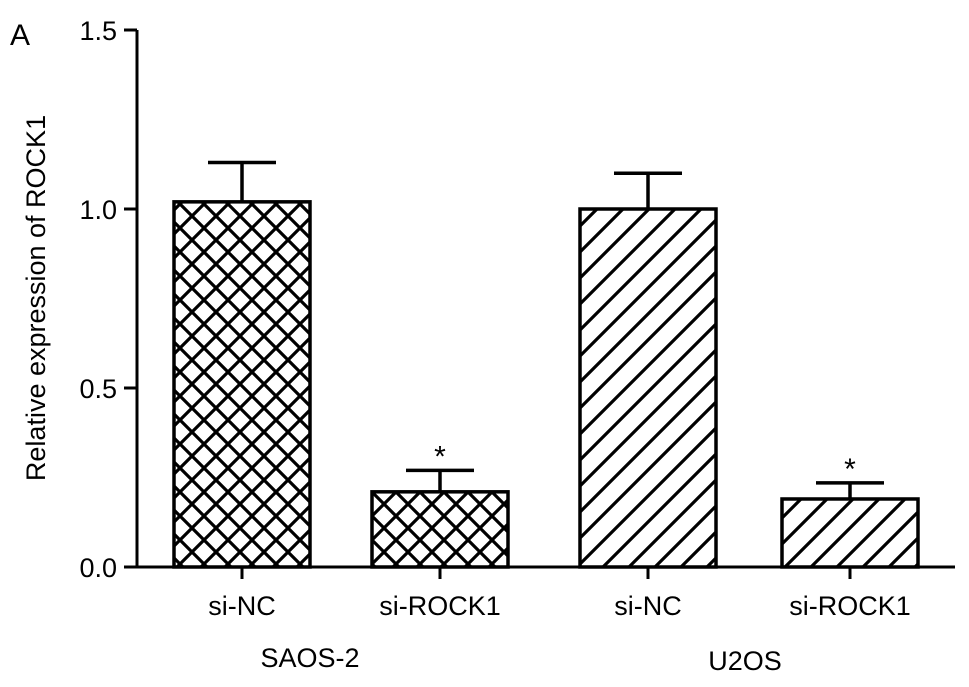  What do you see at coordinates (559, 606) in the screenshot?
I see `x-tick-labels: si-NC si-ROCK1 si-NC si-ROCK1` at bounding box center [559, 606].